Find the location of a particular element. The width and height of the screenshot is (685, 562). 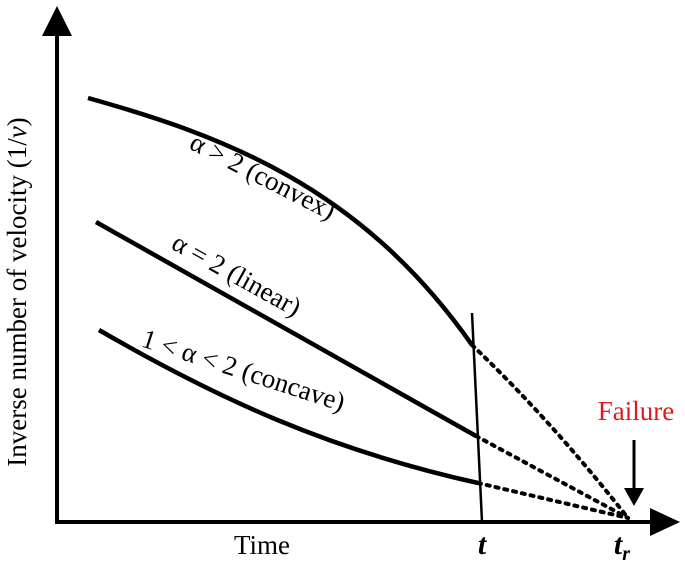

series-concave-extrapolation is located at coordinates (553, 500).